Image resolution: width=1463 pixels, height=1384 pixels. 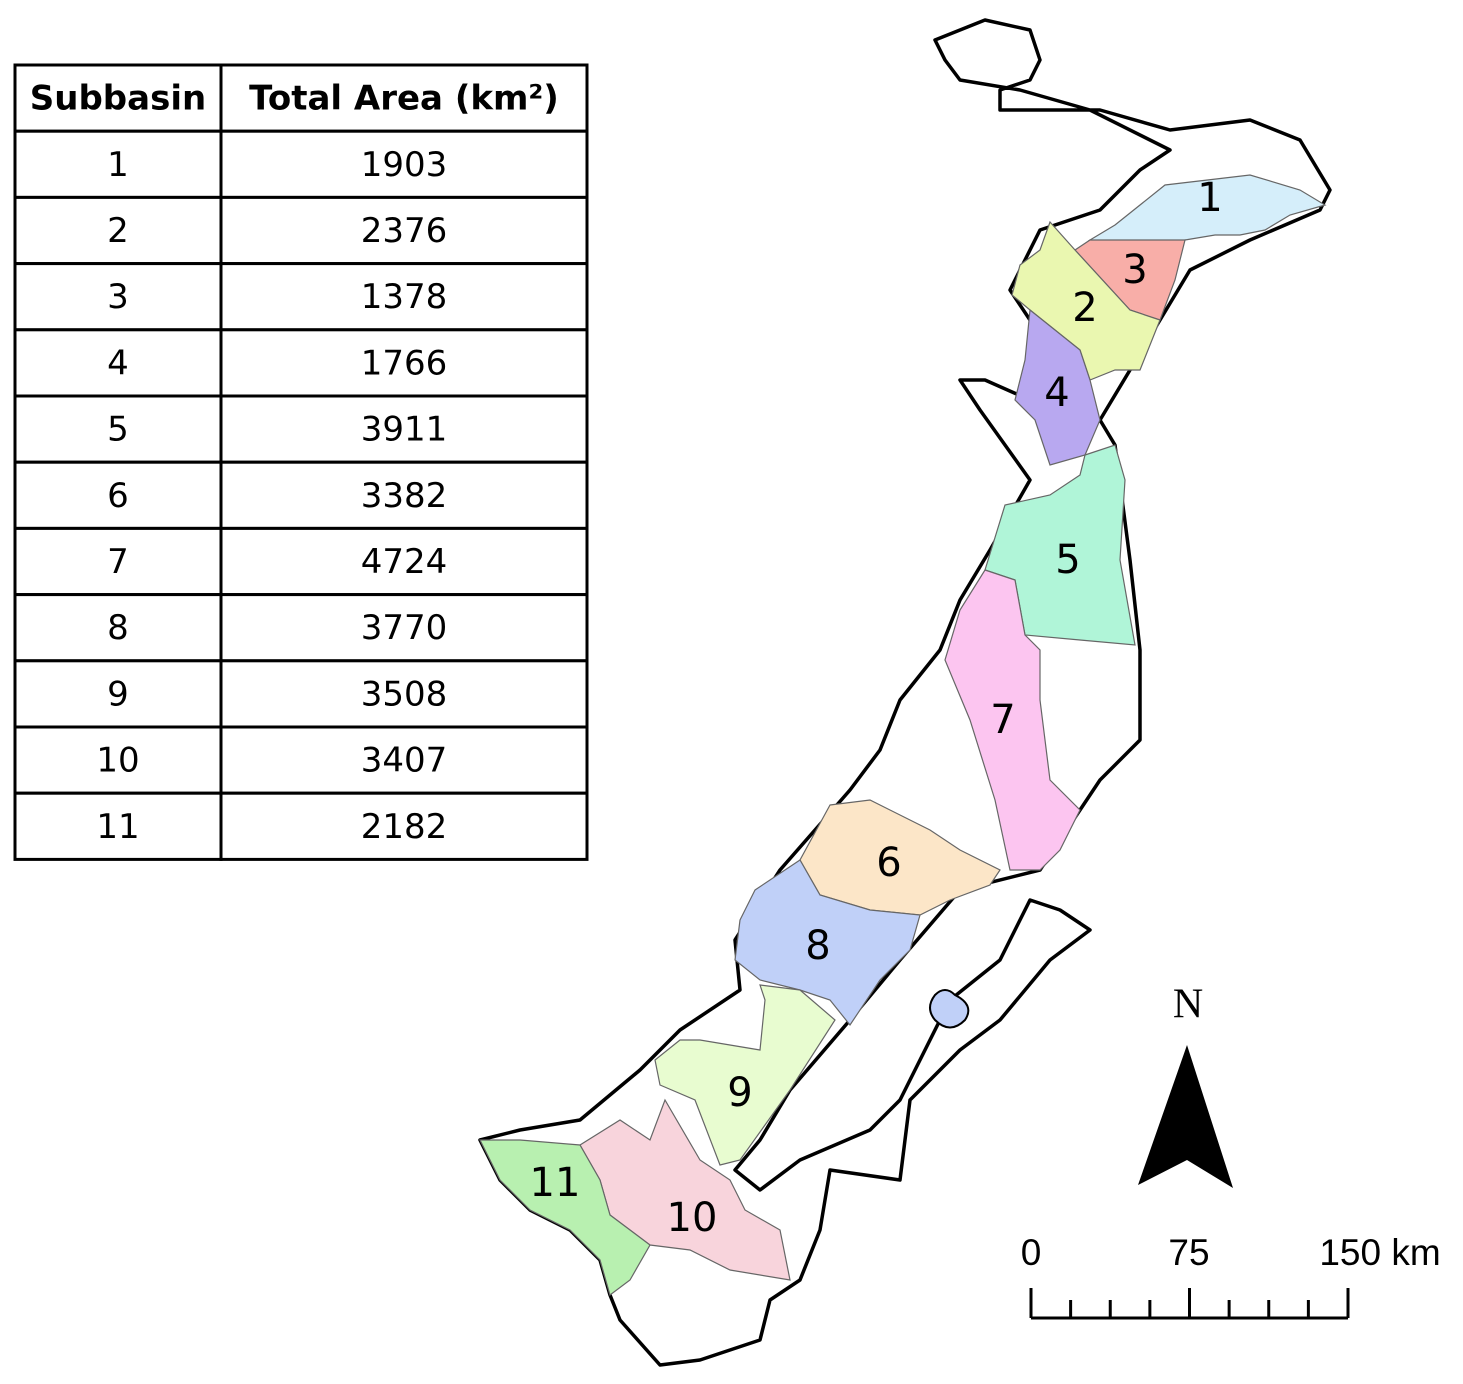 I want to click on table-cell-text: 2, so click(x=118, y=231).